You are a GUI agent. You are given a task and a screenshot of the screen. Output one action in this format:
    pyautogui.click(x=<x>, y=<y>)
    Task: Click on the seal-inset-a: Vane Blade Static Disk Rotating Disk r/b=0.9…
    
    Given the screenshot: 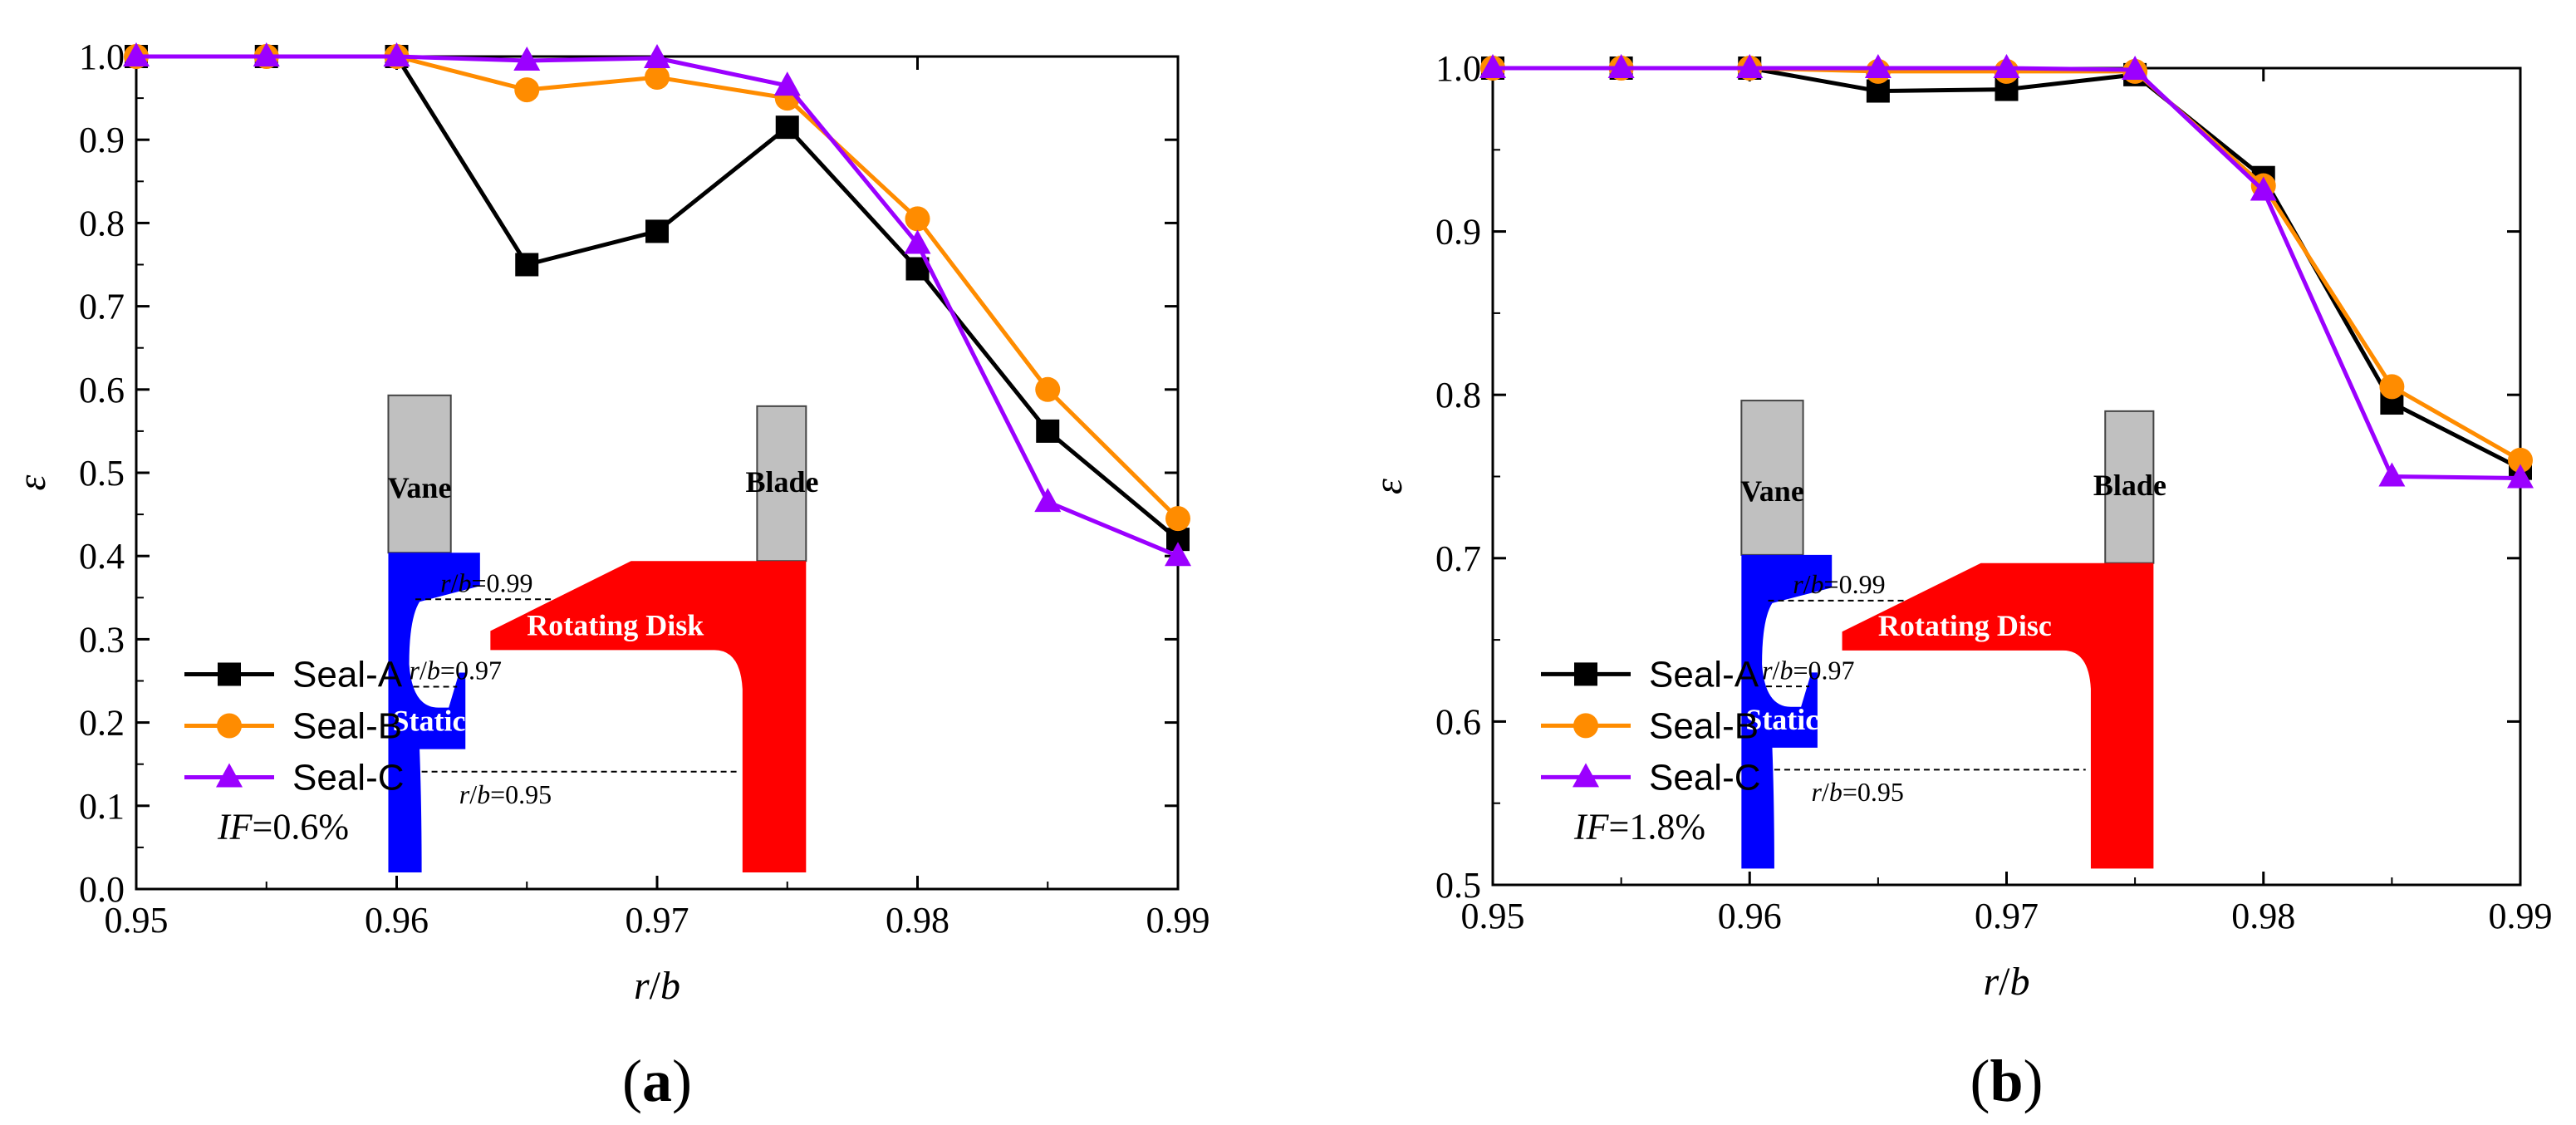 What is the action you would take?
    pyautogui.click(x=603, y=633)
    